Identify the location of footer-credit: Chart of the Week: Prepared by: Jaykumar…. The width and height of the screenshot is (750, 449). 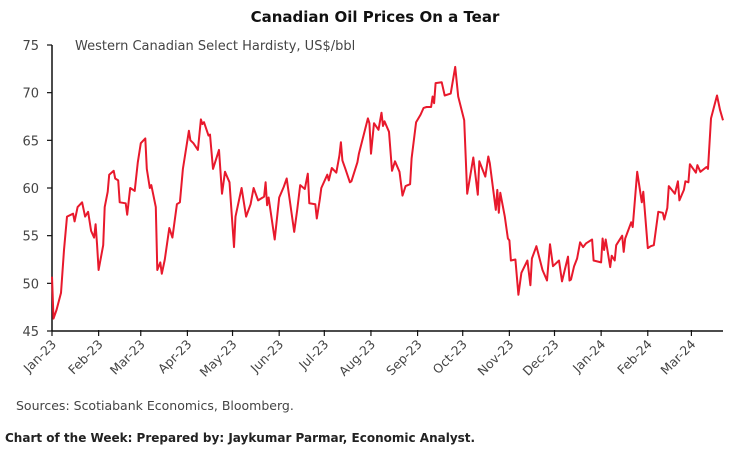
(240, 438).